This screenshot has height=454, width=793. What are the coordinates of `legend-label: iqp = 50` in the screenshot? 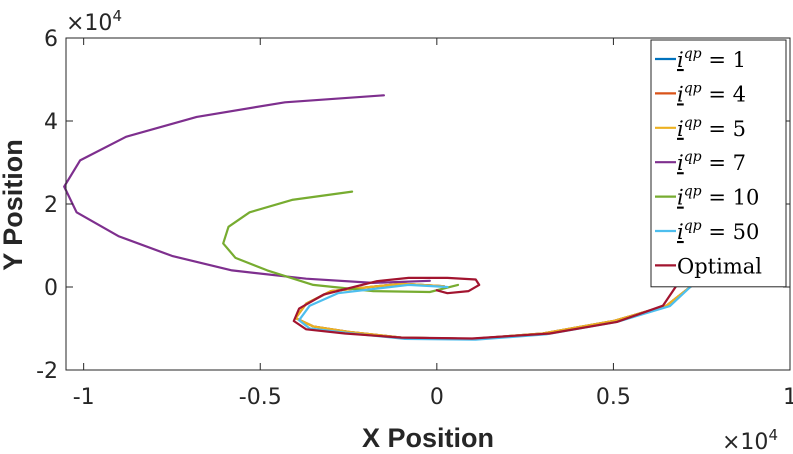 It's located at (718, 231).